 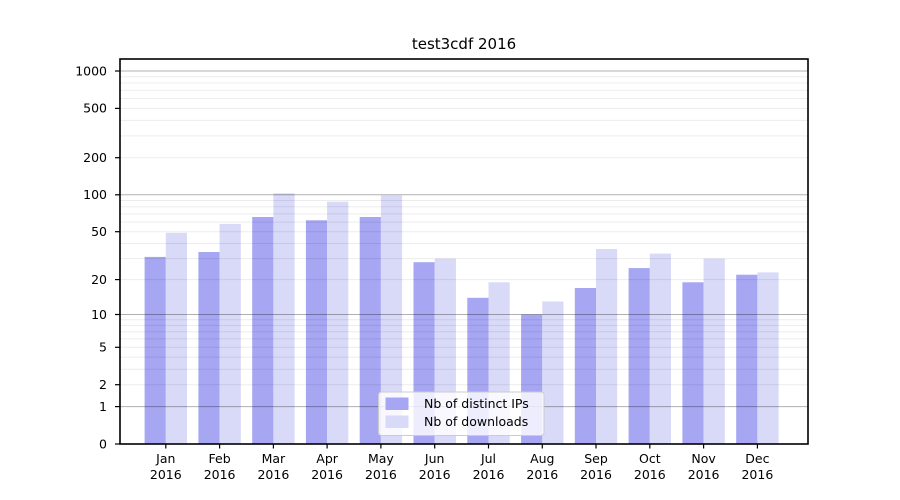 I want to click on bar-nb-of-downloads-mar, so click(x=284, y=318).